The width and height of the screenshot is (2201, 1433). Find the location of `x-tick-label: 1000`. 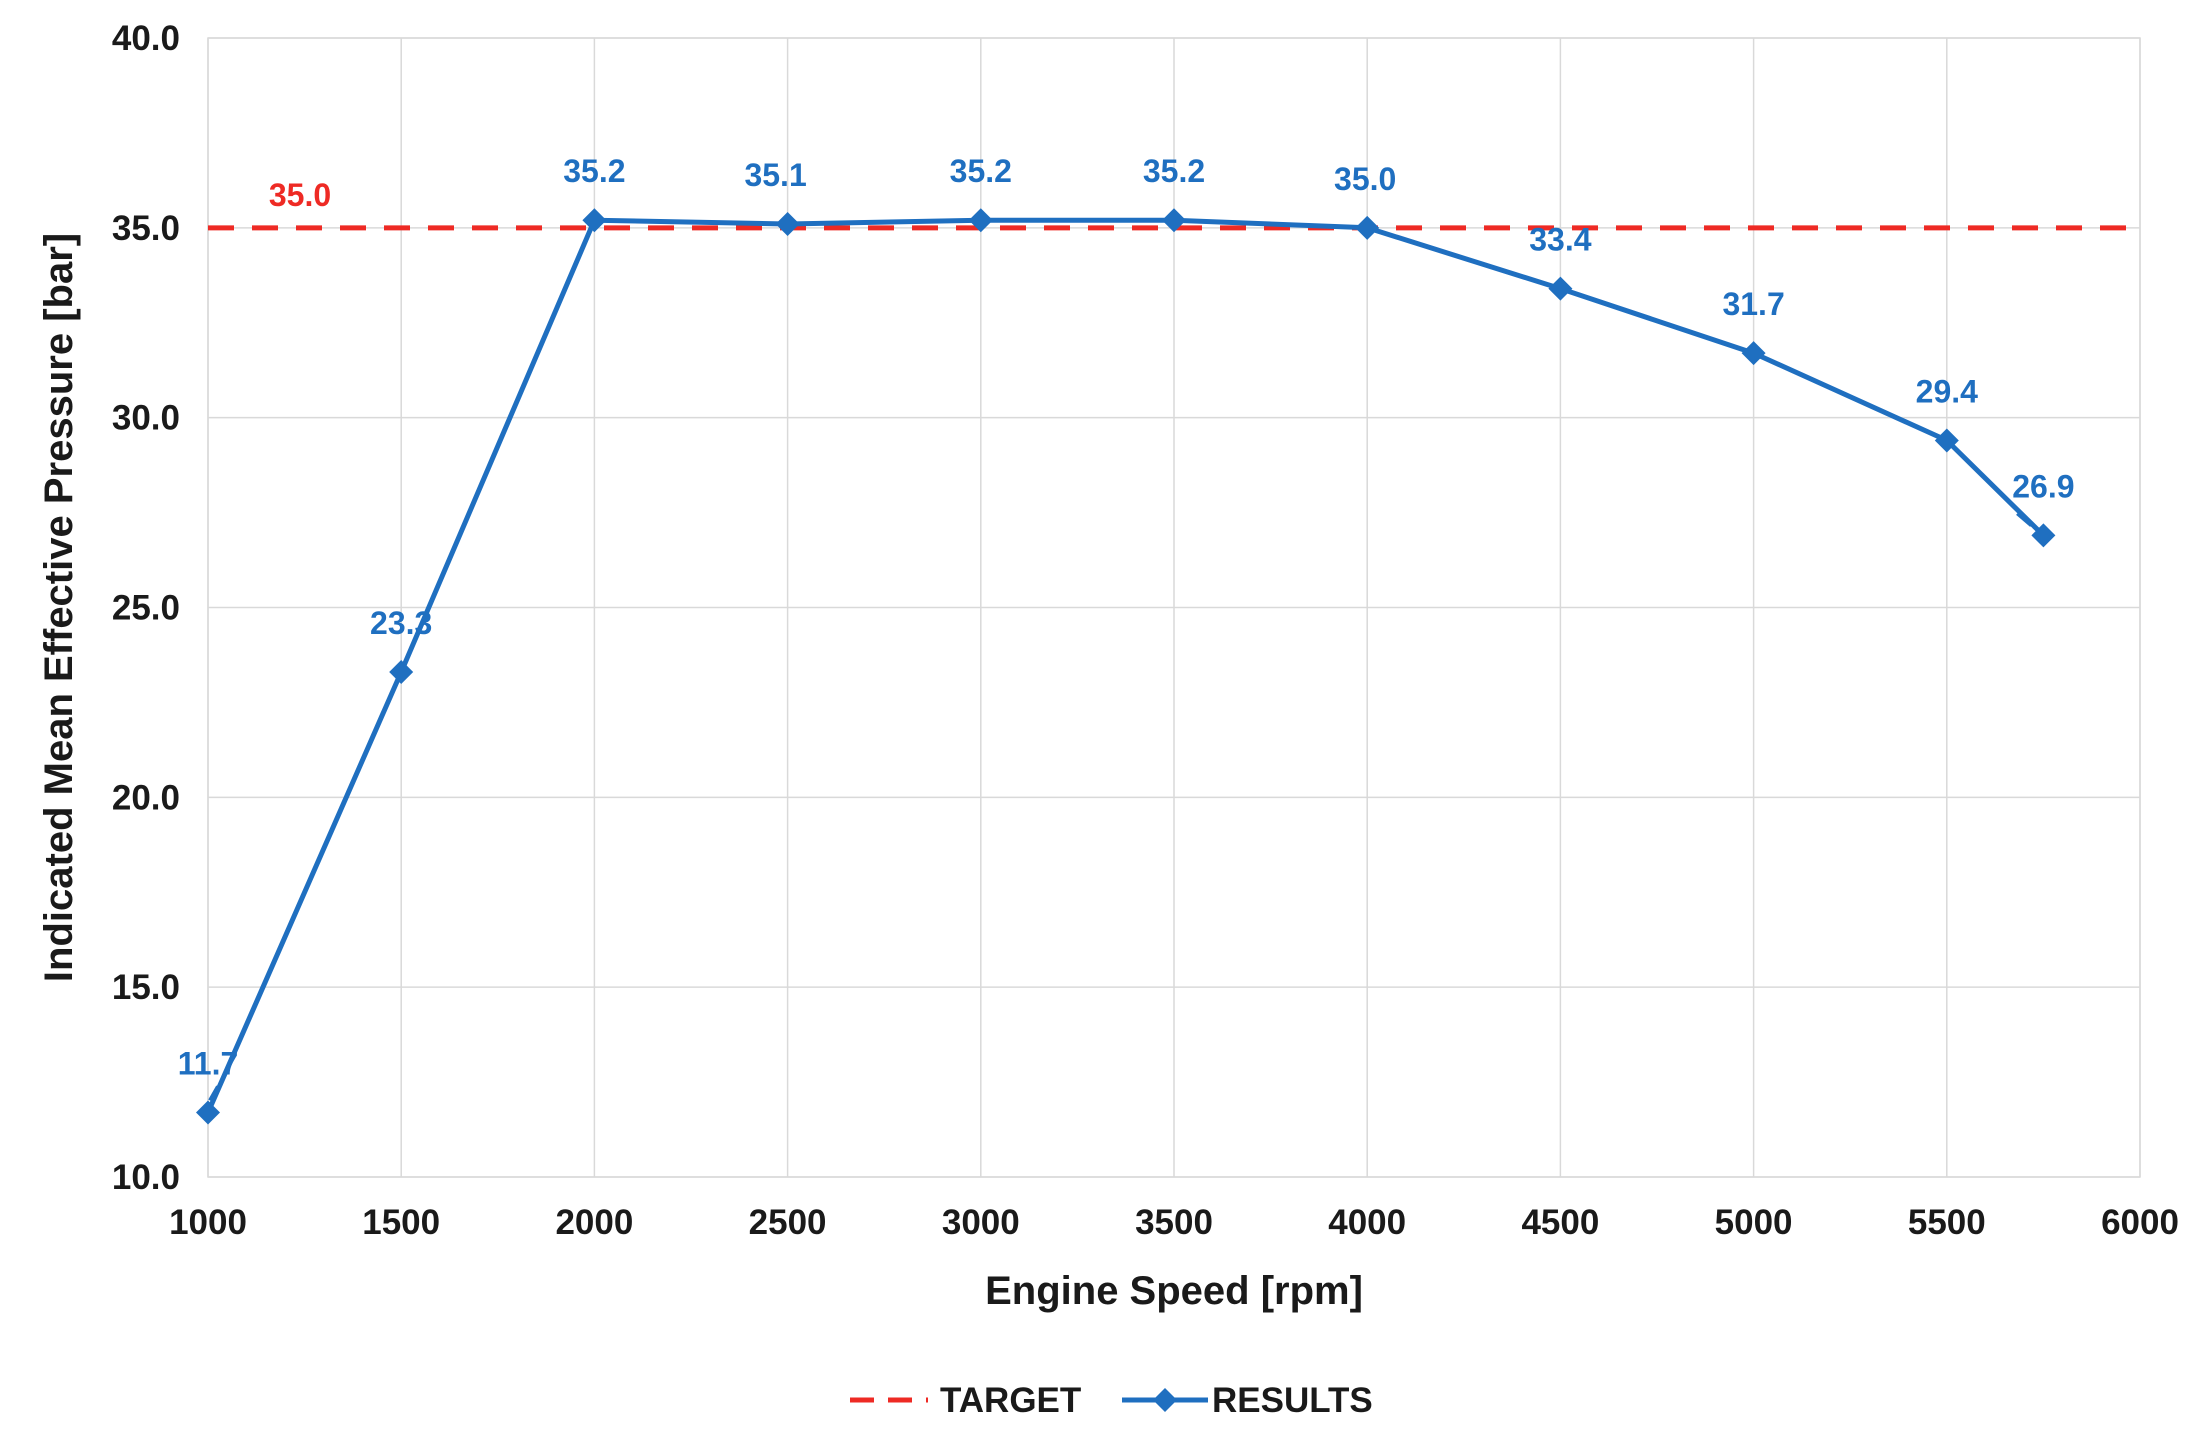

x-tick-label: 1000 is located at coordinates (208, 1222).